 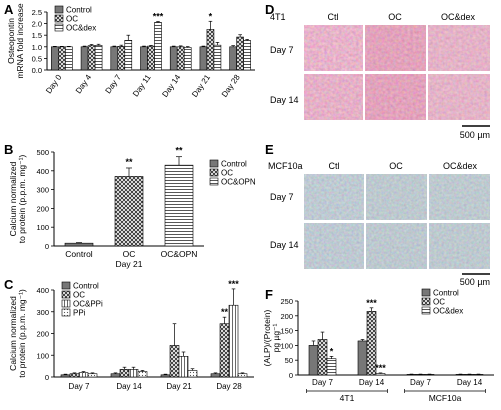 What do you see at coordinates (179, 254) in the screenshot?
I see `category-label: OC&OPN` at bounding box center [179, 254].